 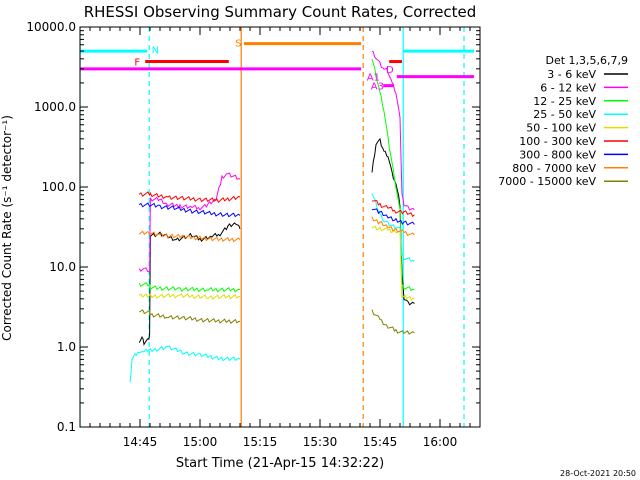 I want to click on y-tick-label-4: 1000.0, so click(x=55, y=107).